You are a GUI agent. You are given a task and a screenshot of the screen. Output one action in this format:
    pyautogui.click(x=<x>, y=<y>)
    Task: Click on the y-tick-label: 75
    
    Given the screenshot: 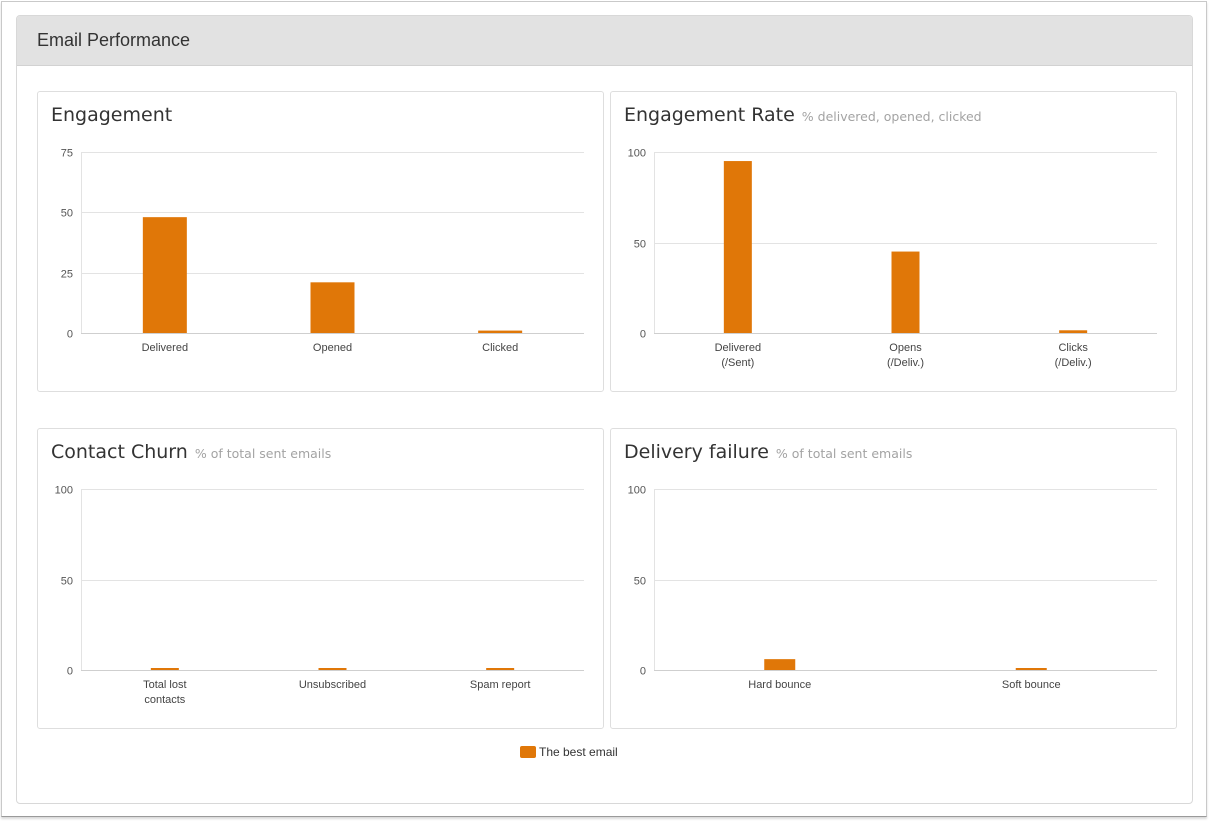 What is the action you would take?
    pyautogui.click(x=67, y=154)
    